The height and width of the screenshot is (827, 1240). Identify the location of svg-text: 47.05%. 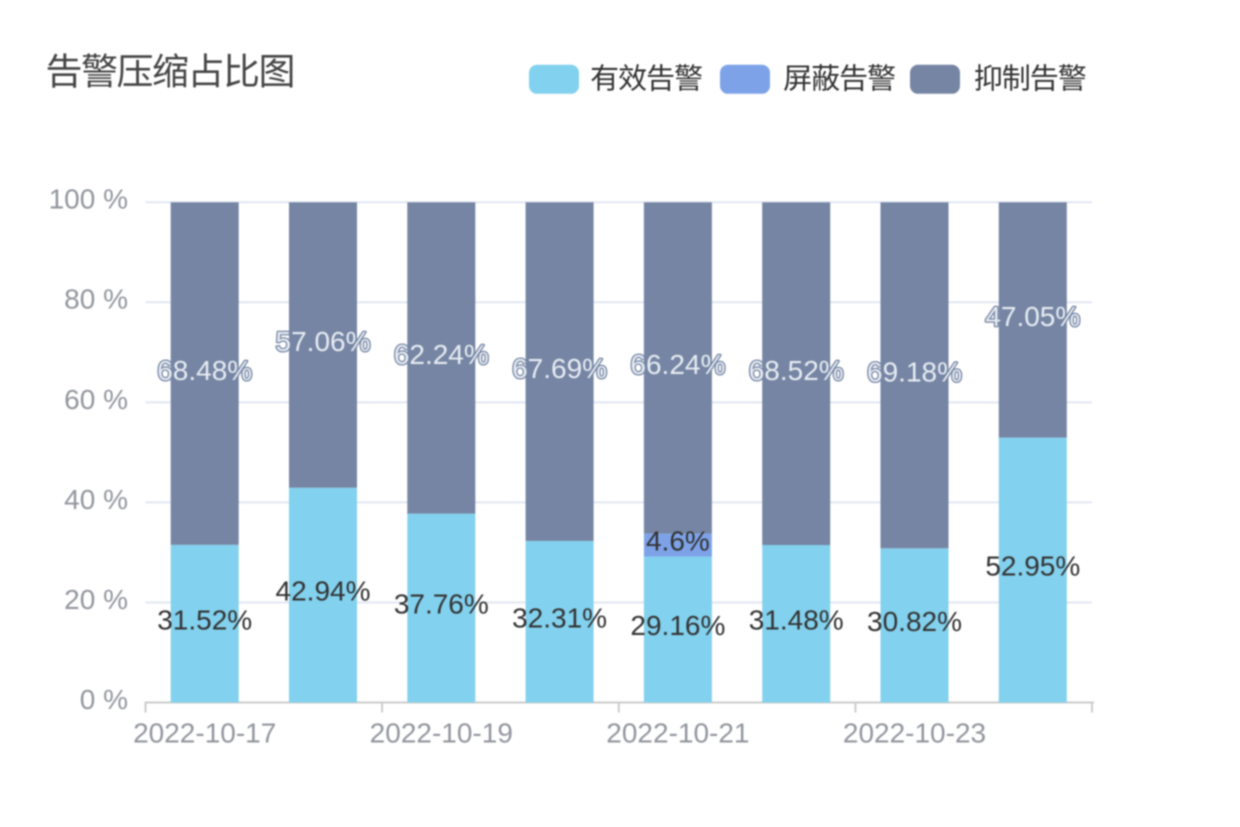
(1032, 316).